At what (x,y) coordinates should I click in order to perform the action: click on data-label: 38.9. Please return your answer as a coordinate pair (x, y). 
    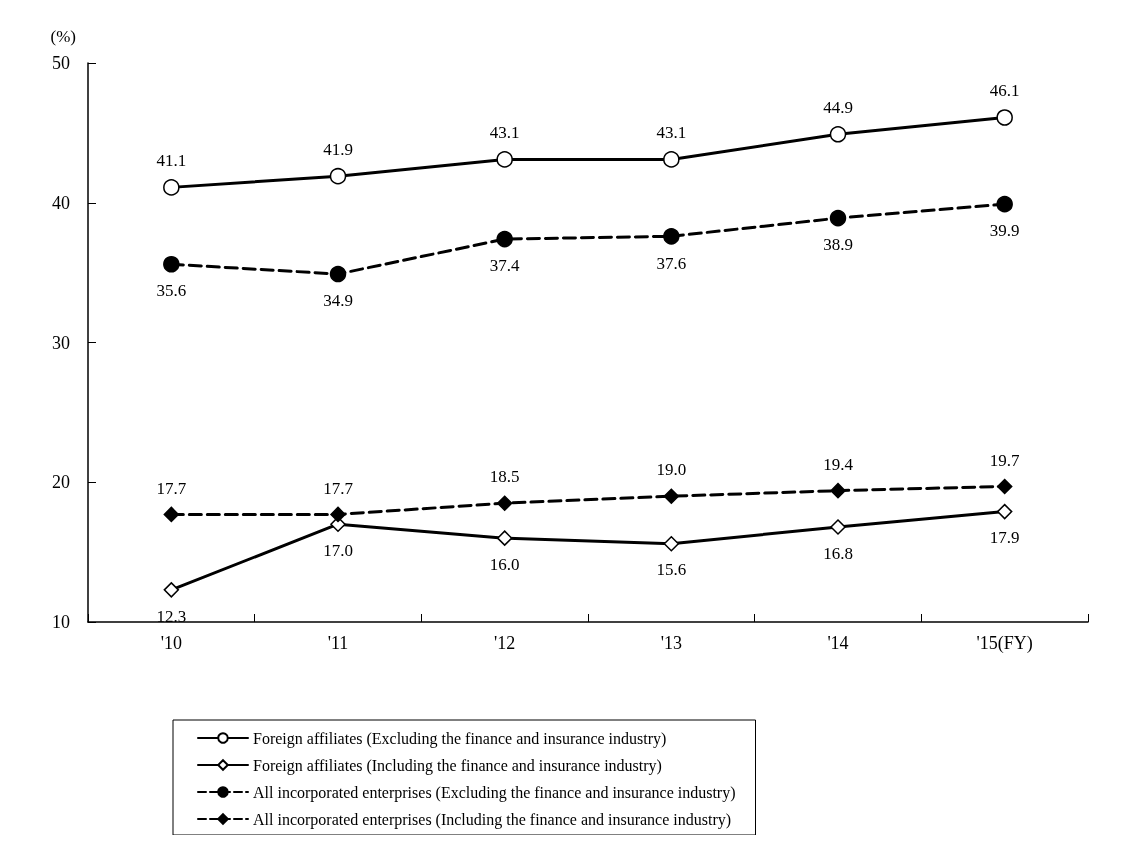
    Looking at the image, I should click on (838, 245).